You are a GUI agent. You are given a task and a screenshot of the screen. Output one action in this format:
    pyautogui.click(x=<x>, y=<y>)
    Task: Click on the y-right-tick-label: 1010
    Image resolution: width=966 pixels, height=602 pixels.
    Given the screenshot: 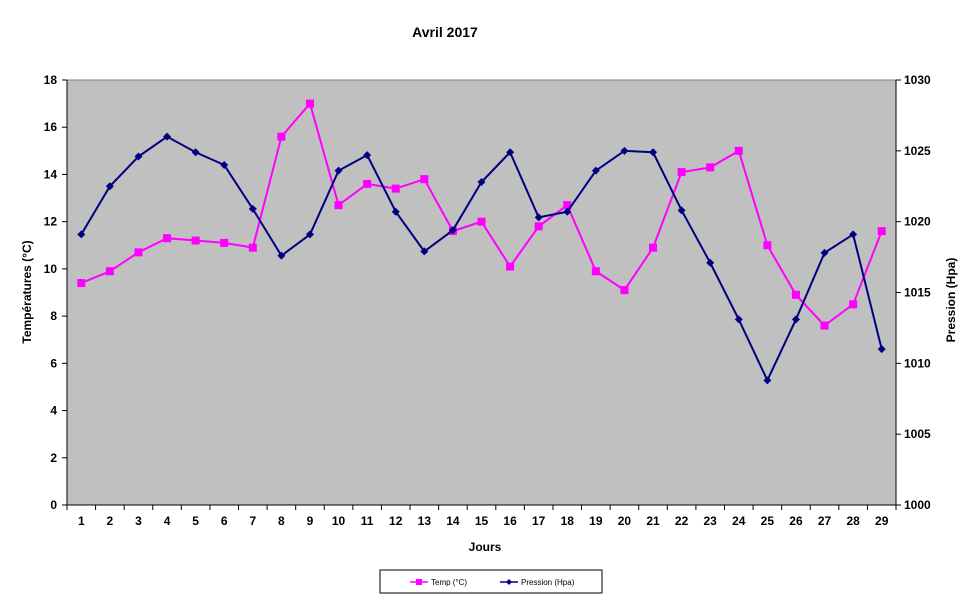 What is the action you would take?
    pyautogui.click(x=917, y=363)
    